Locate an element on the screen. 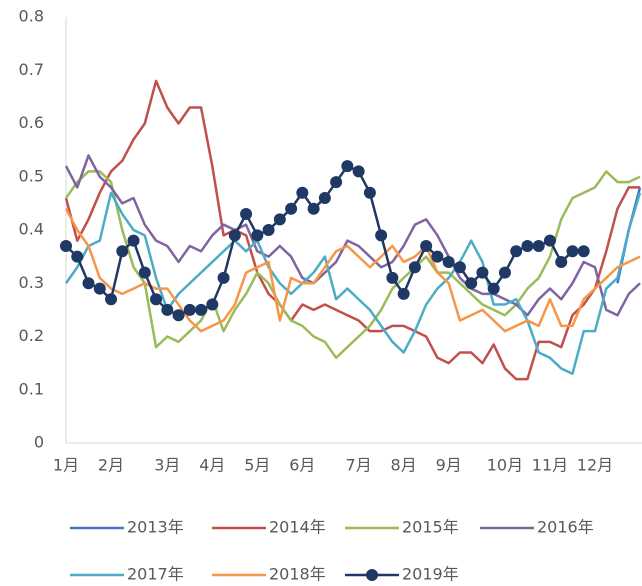 The width and height of the screenshot is (642, 586). y-tick-label: 0.7 is located at coordinates (31, 69).